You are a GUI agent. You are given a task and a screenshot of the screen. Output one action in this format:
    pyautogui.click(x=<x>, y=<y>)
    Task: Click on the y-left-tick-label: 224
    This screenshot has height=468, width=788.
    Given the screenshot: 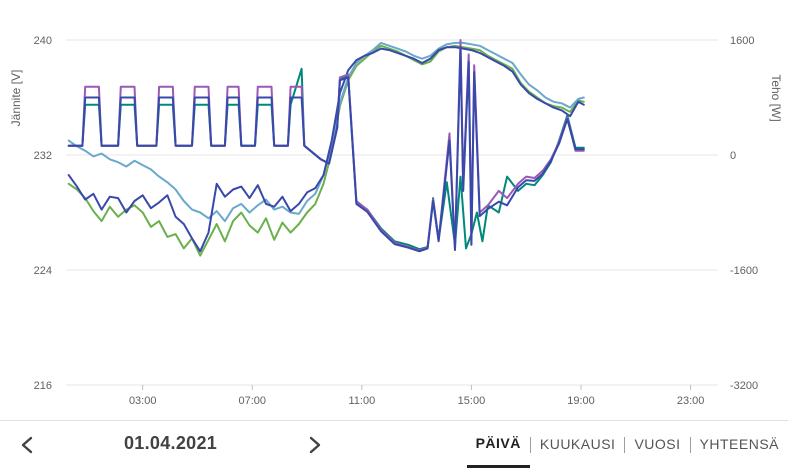 What is the action you would take?
    pyautogui.click(x=43, y=271)
    